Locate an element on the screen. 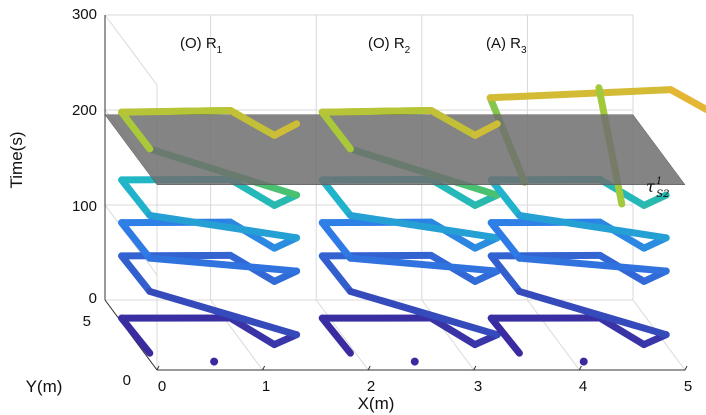 The image size is (706, 415). z-tick-label: 200 is located at coordinates (84, 110).